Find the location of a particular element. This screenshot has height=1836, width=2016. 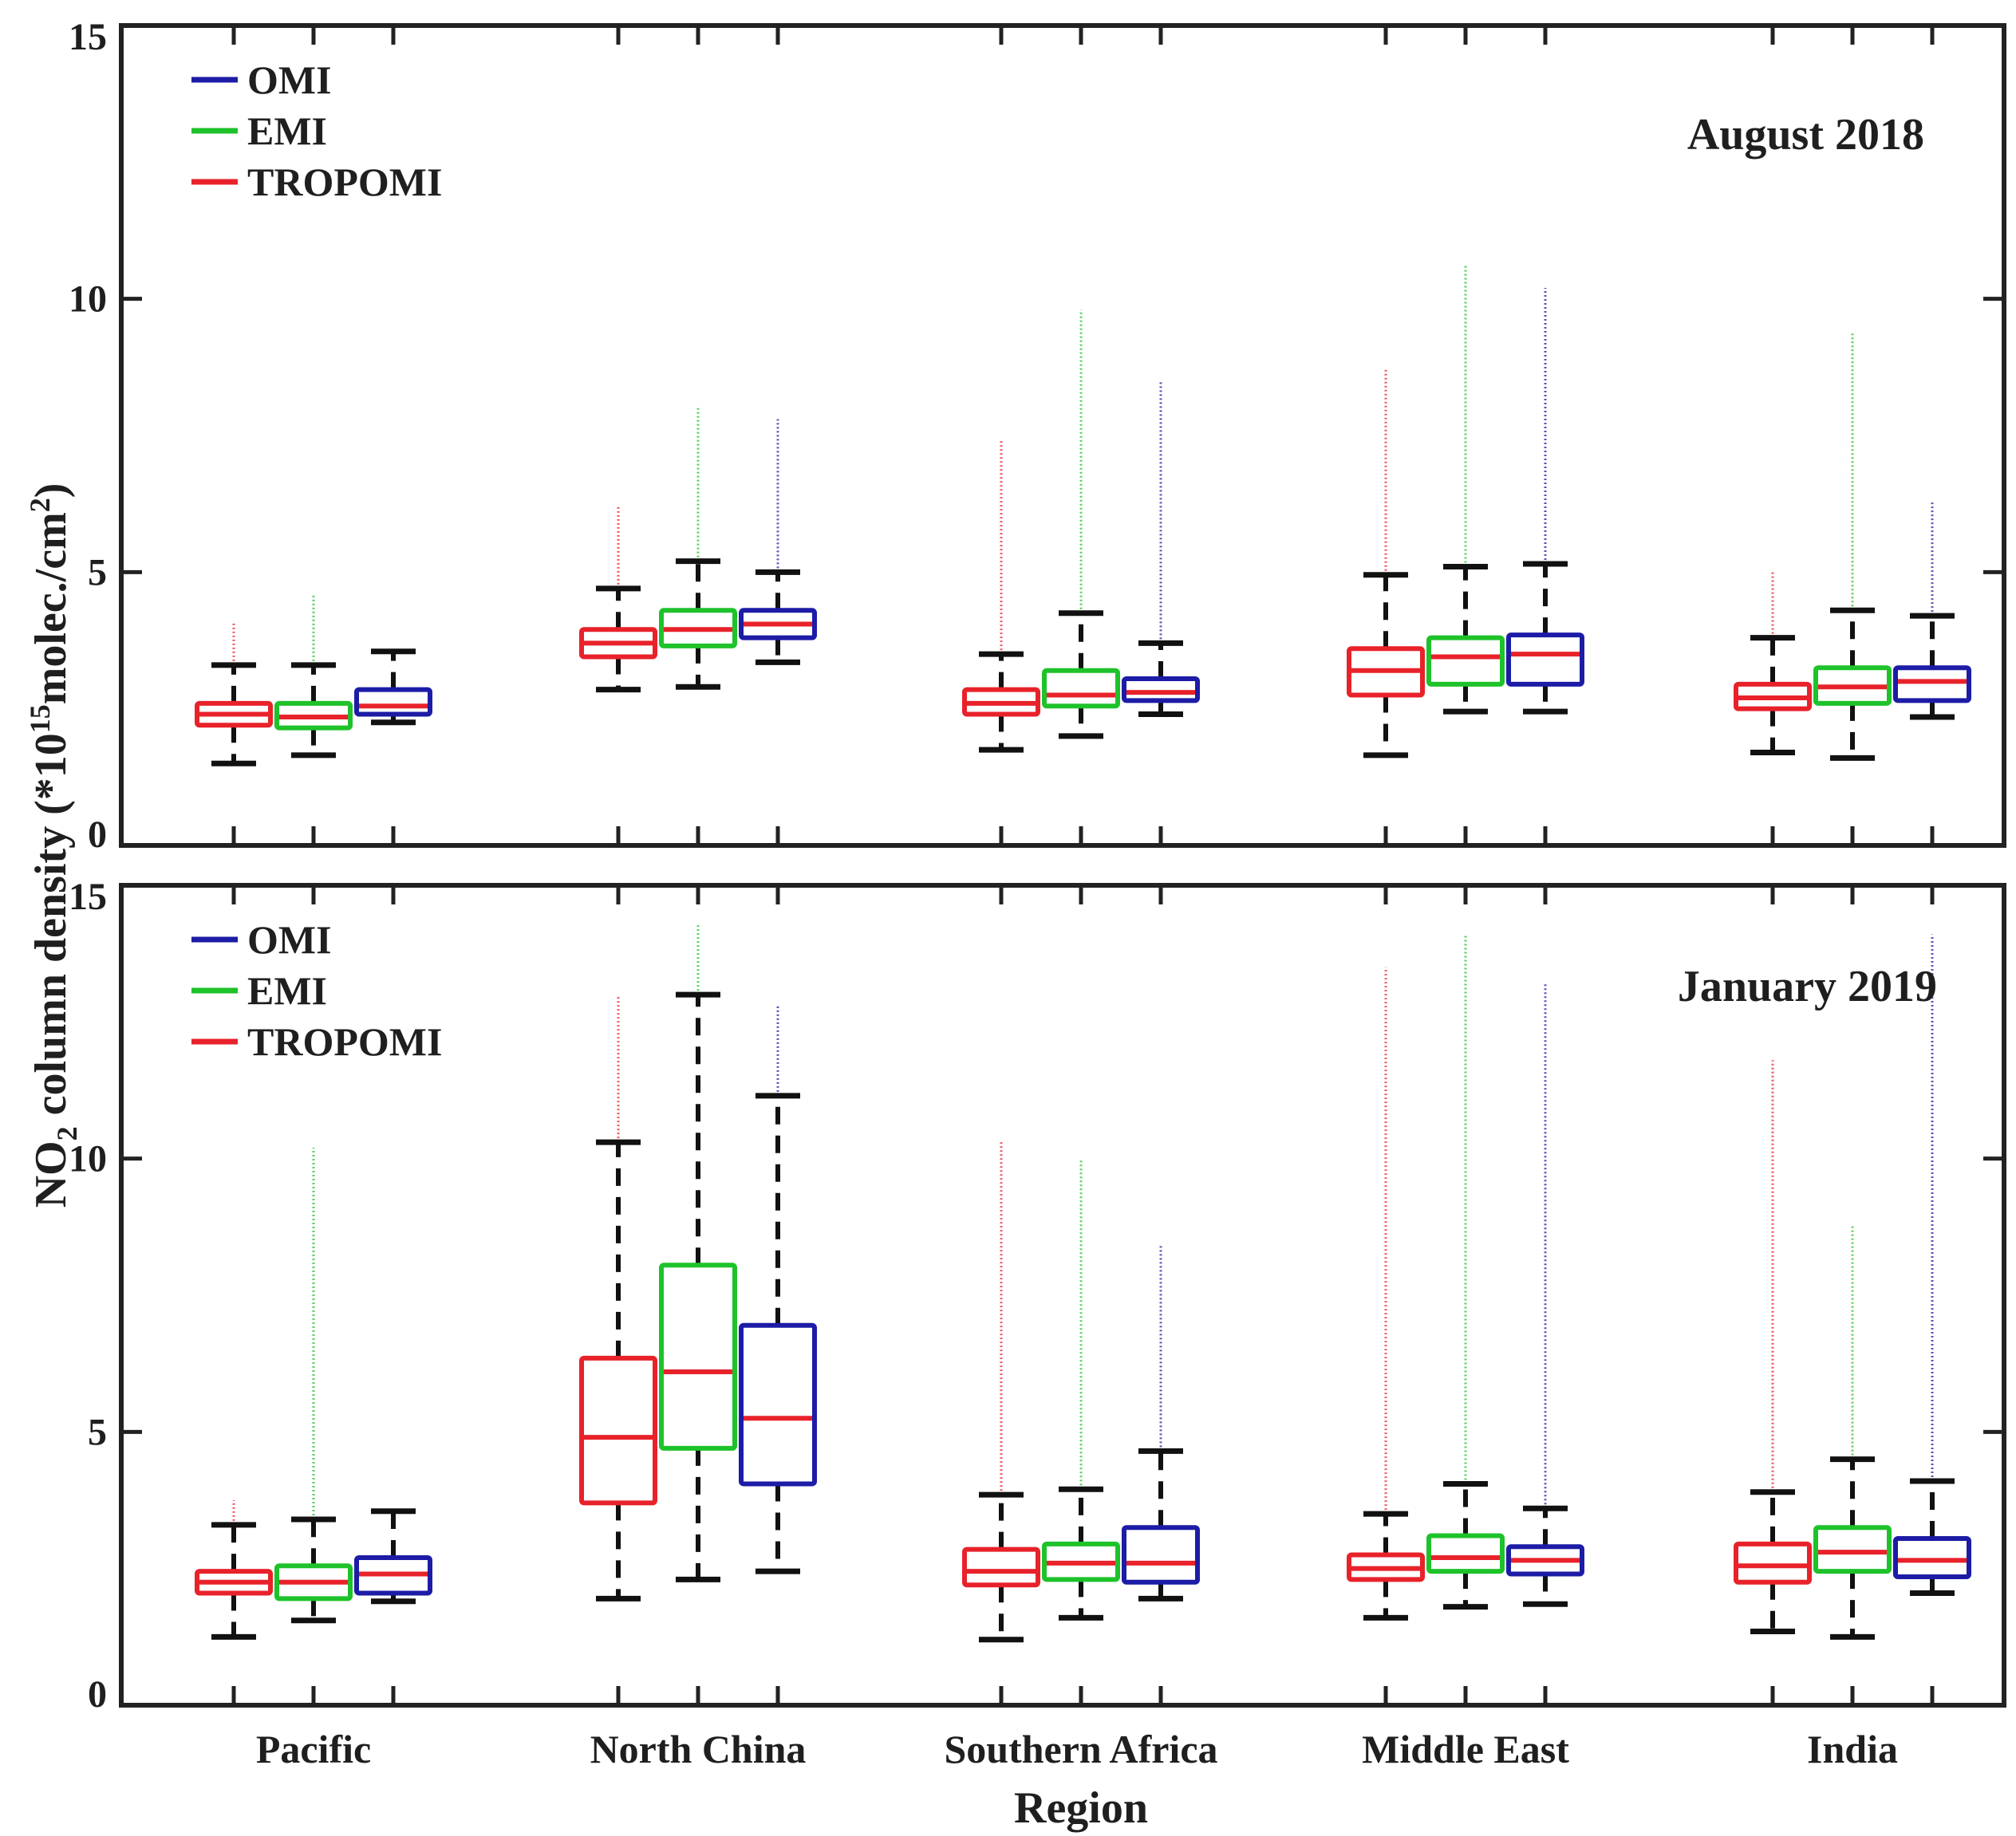

x-tick-label-north-china: North China is located at coordinates (699, 1749).